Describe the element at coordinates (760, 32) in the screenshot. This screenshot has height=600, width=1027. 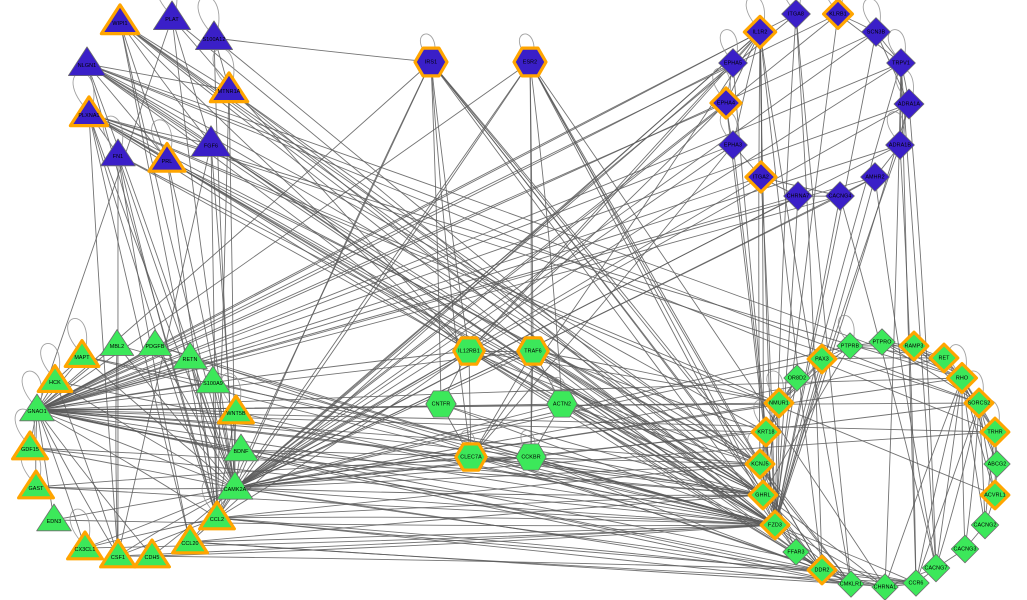
I see `node-il1r2: IL1R2` at that location.